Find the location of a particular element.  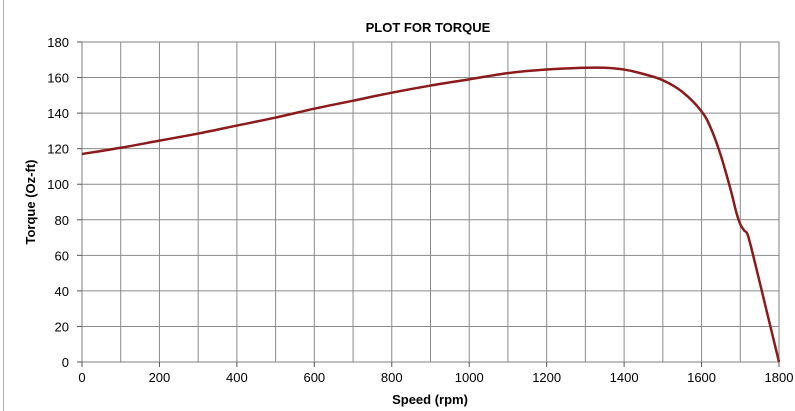

y-tick-label: 180 is located at coordinates (58, 42).